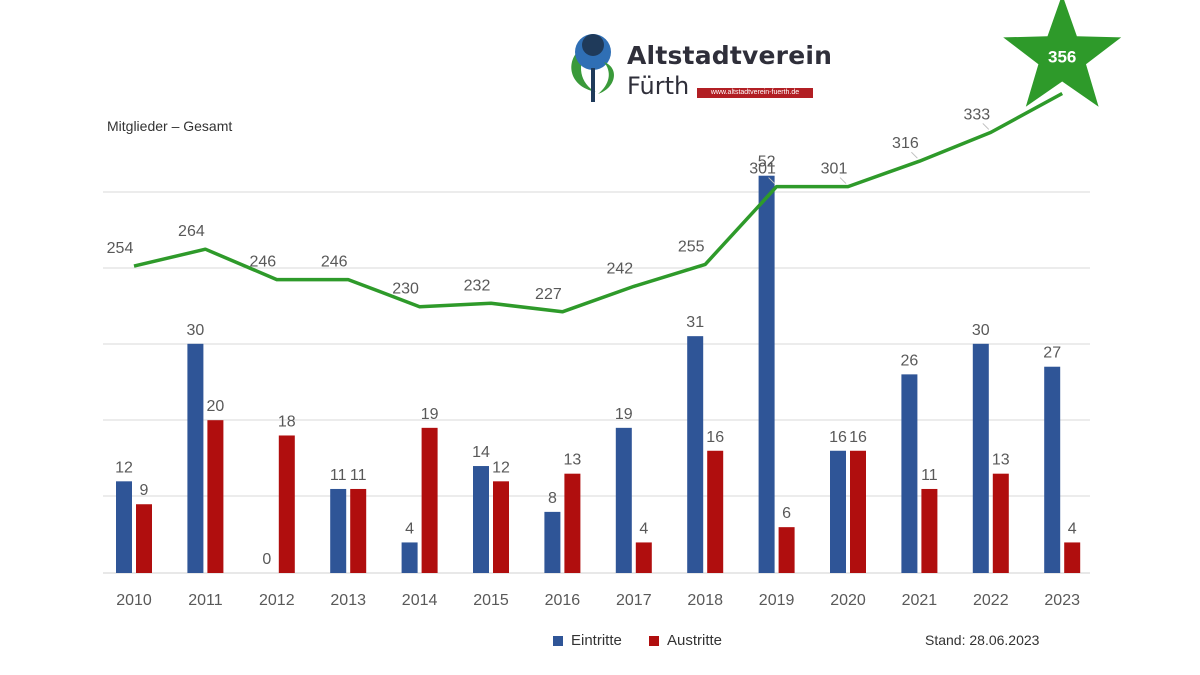 This screenshot has height=675, width=1200. Describe the element at coordinates (596, 640) in the screenshot. I see `legend-label-eintritte: Eintritte` at that location.